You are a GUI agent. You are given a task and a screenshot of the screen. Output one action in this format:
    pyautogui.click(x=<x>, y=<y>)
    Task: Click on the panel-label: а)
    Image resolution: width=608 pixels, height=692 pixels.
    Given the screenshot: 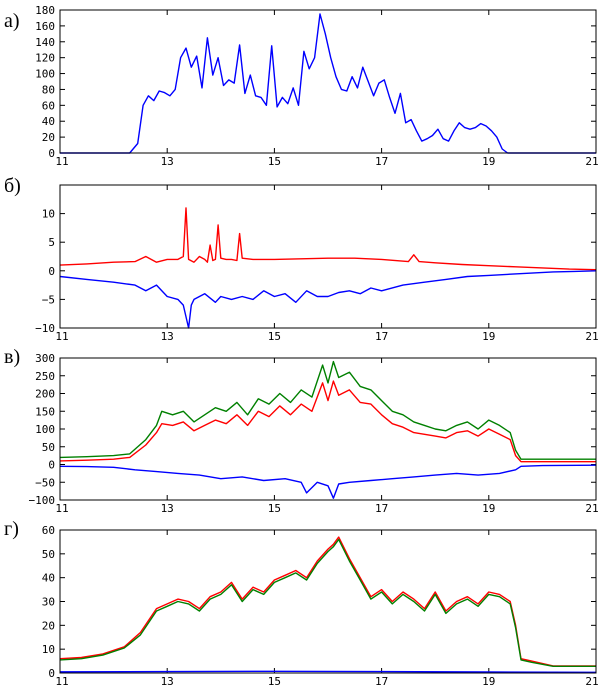 What is the action you would take?
    pyautogui.click(x=12, y=21)
    